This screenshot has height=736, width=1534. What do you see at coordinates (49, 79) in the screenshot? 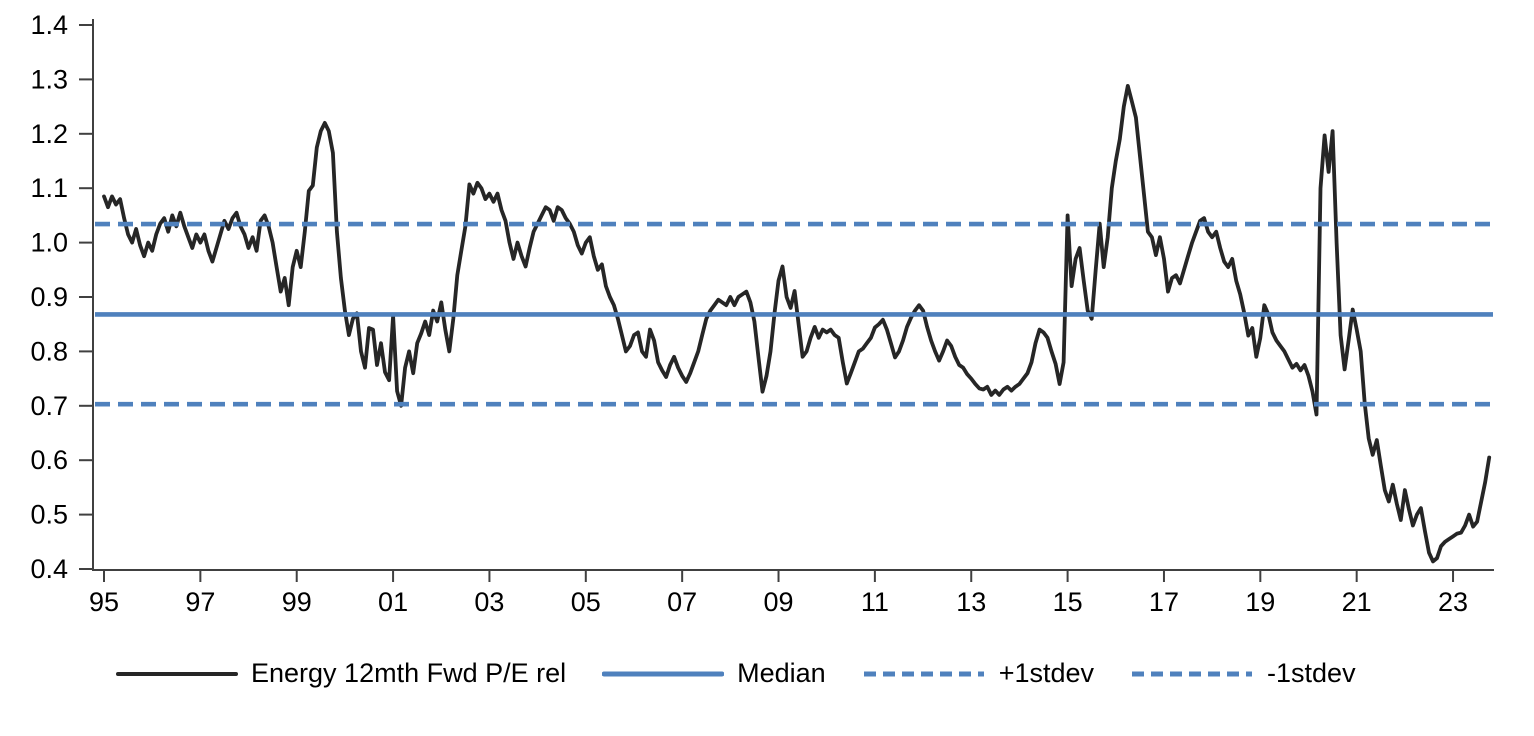
I see `y-tick-label: 1.3` at bounding box center [49, 79].